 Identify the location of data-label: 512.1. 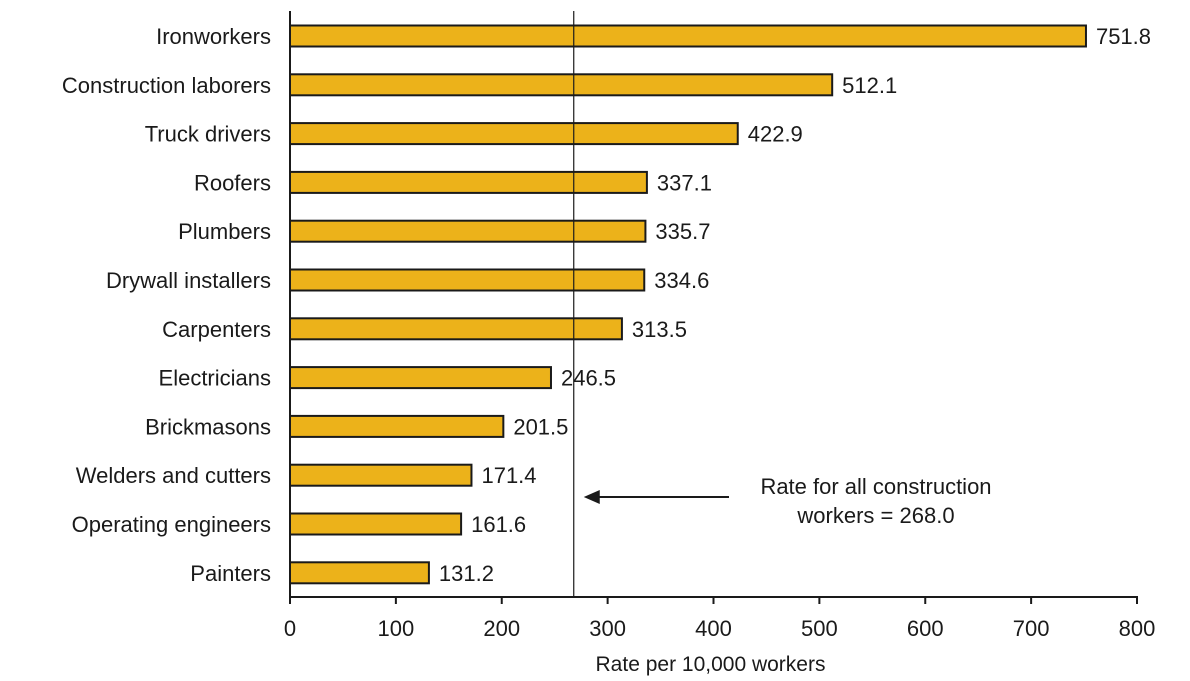
(869, 85).